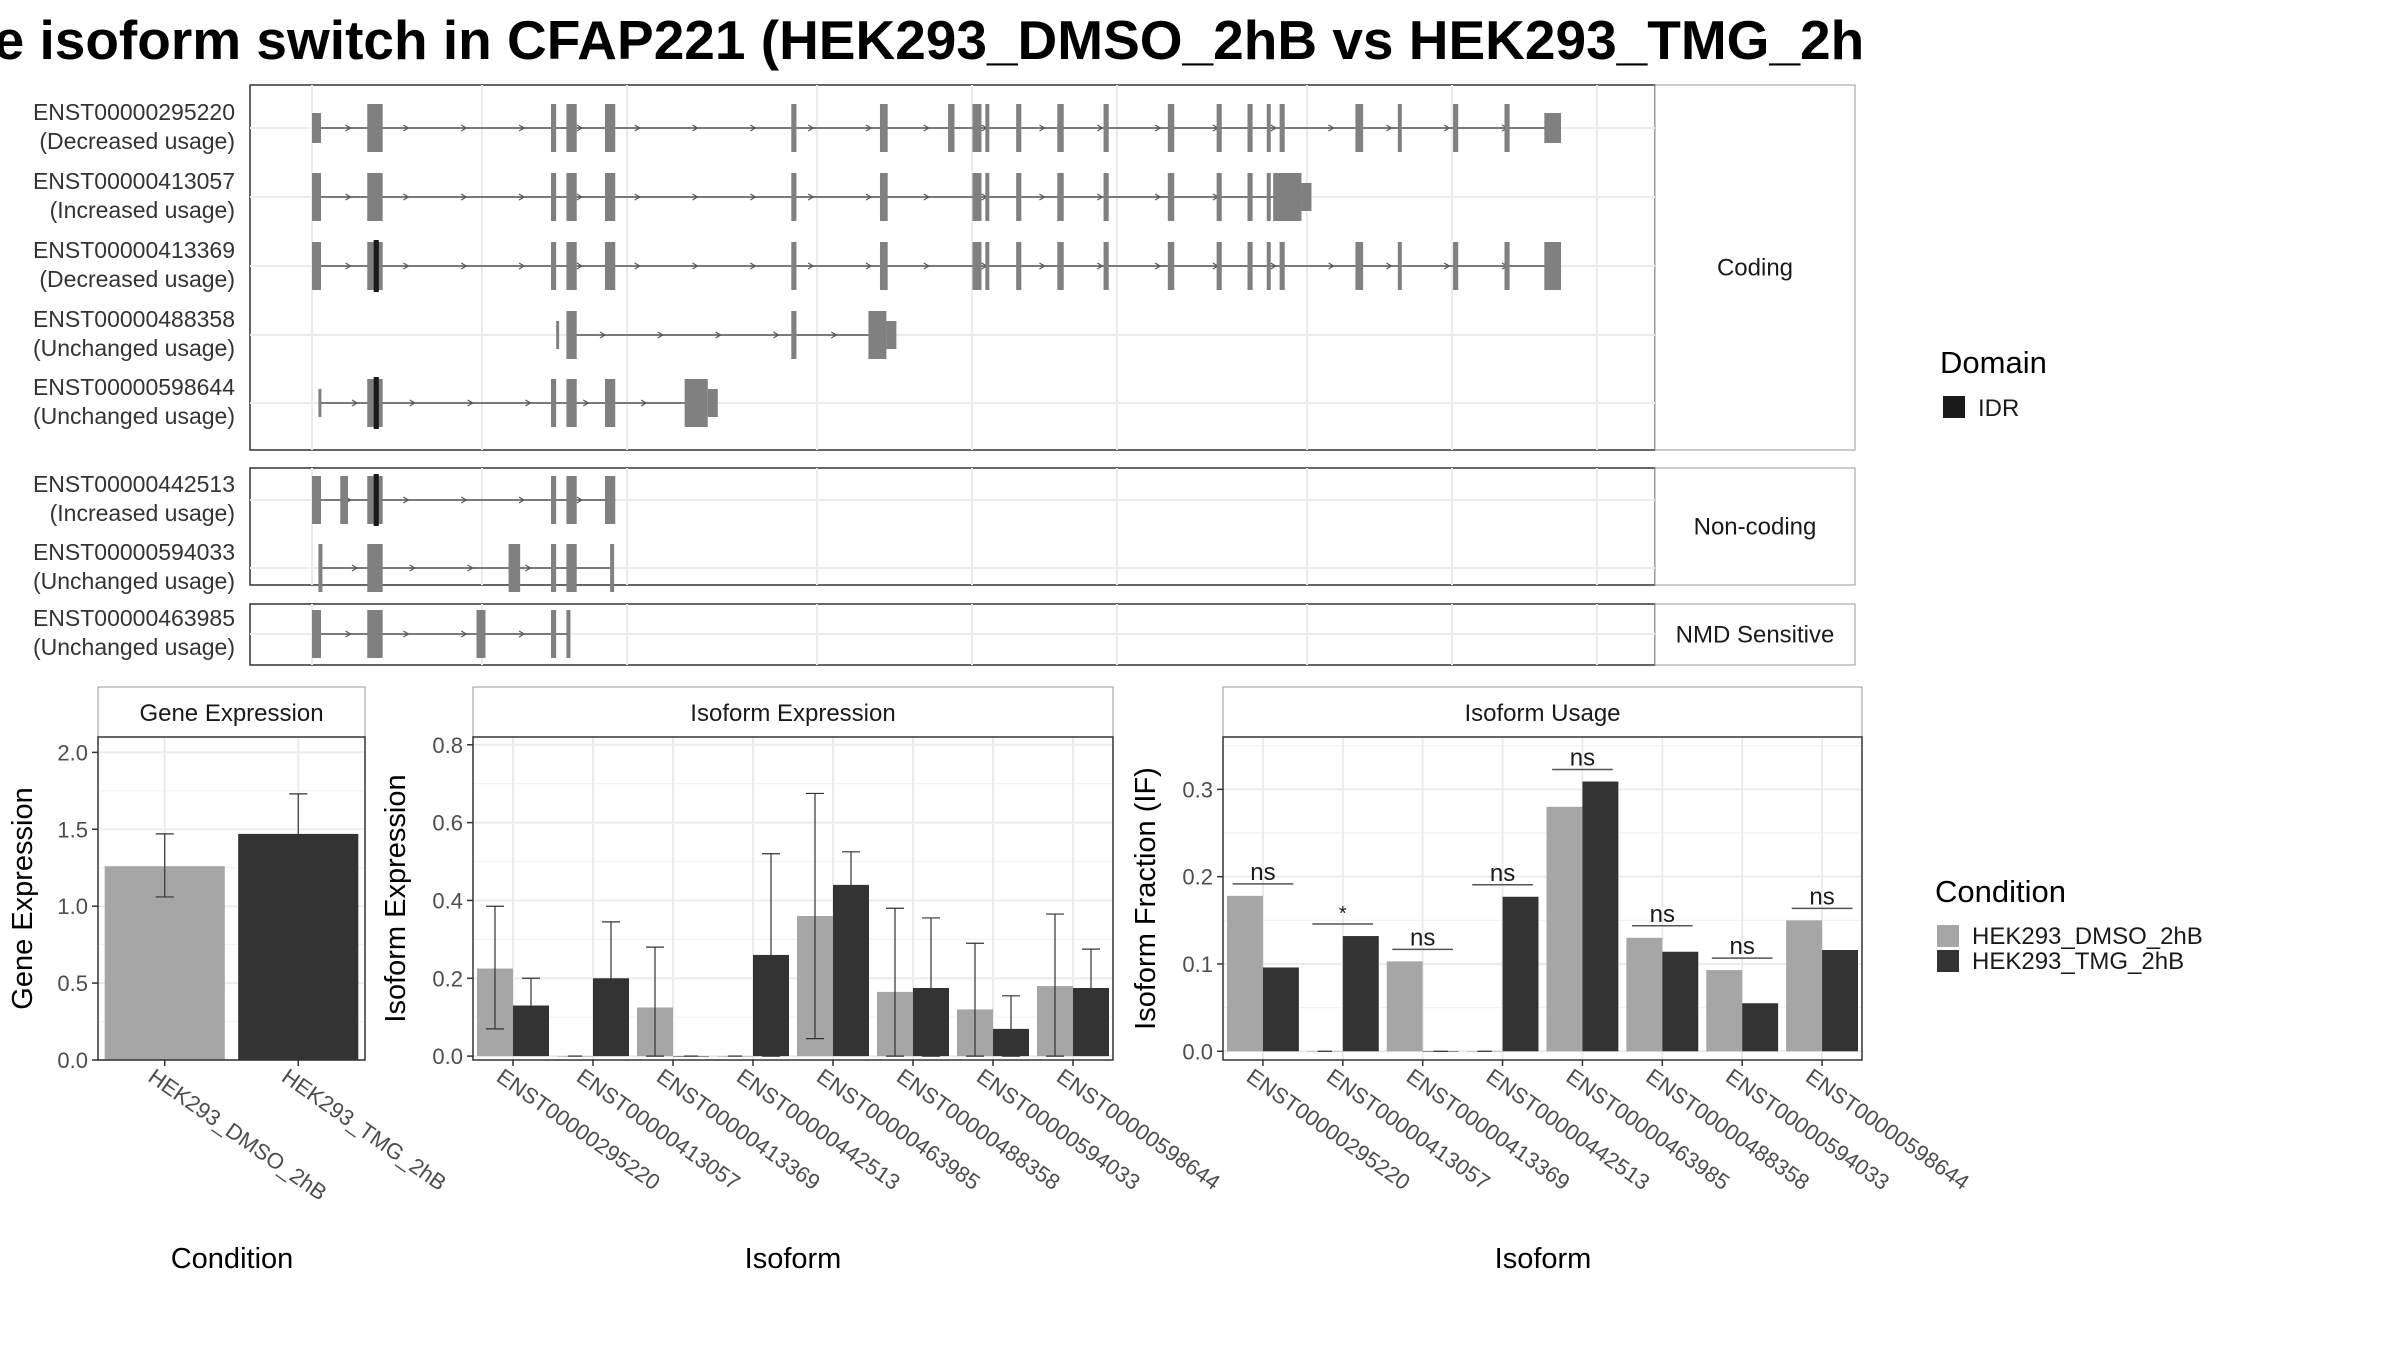 The image size is (2400, 1350). What do you see at coordinates (792, 713) in the screenshot?
I see `panel-title: Isoform Expression` at bounding box center [792, 713].